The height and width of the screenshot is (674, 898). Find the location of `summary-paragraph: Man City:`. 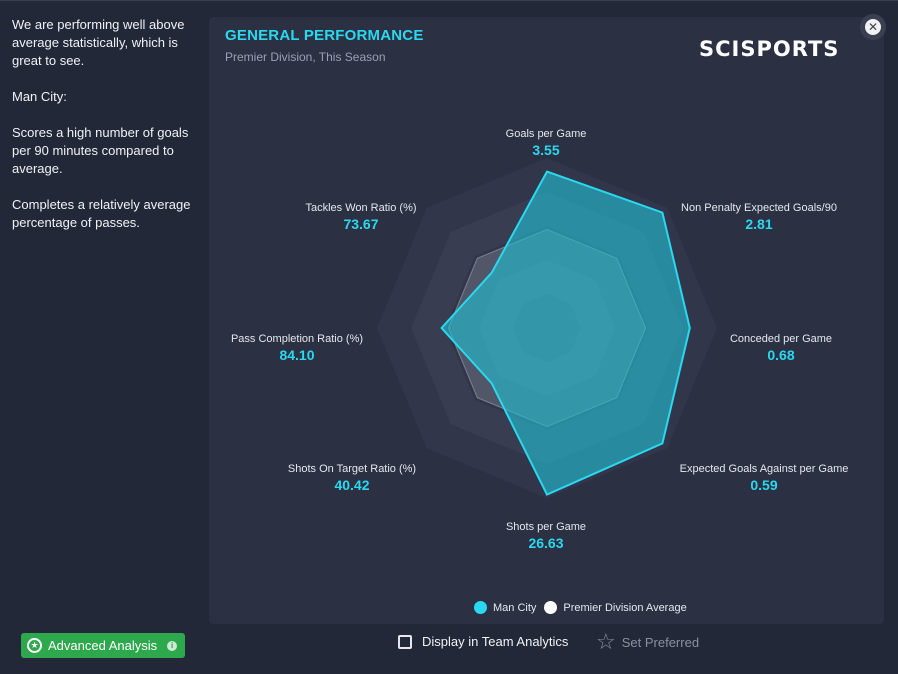

summary-paragraph: Man City: is located at coordinates (39, 96).